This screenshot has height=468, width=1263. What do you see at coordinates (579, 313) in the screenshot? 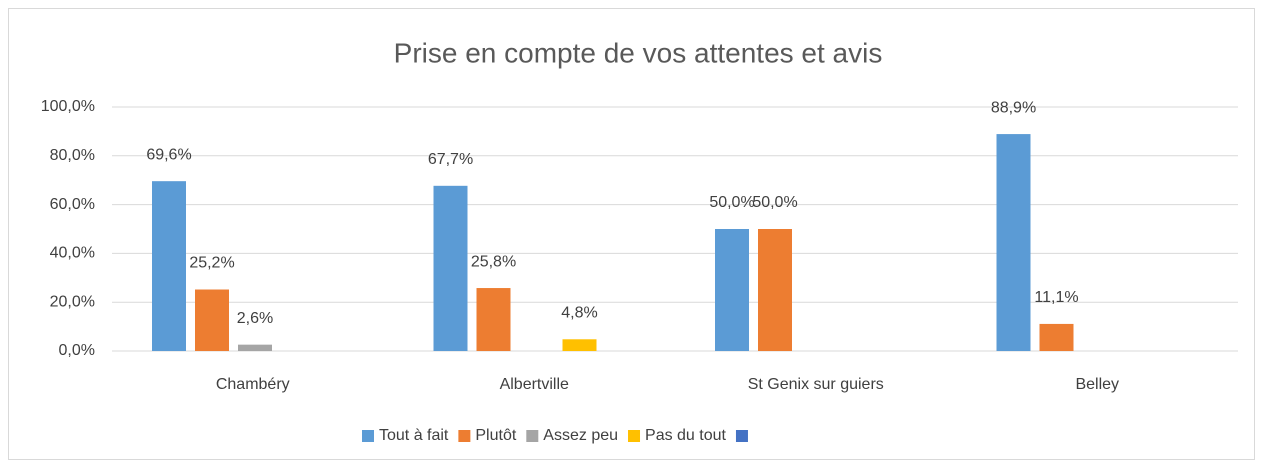
I see `data-label: 4,8%` at bounding box center [579, 313].